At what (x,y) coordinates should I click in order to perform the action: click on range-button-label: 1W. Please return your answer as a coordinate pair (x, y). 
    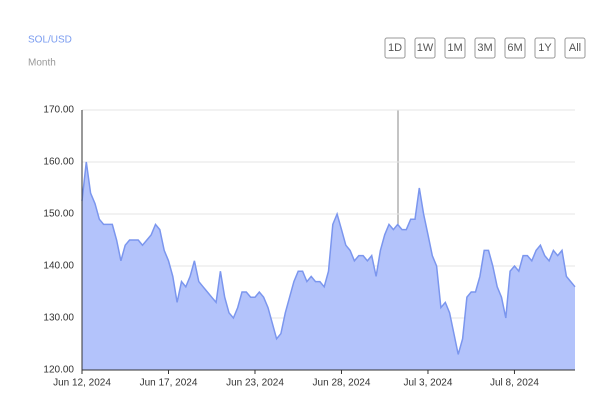
    Looking at the image, I should click on (425, 48).